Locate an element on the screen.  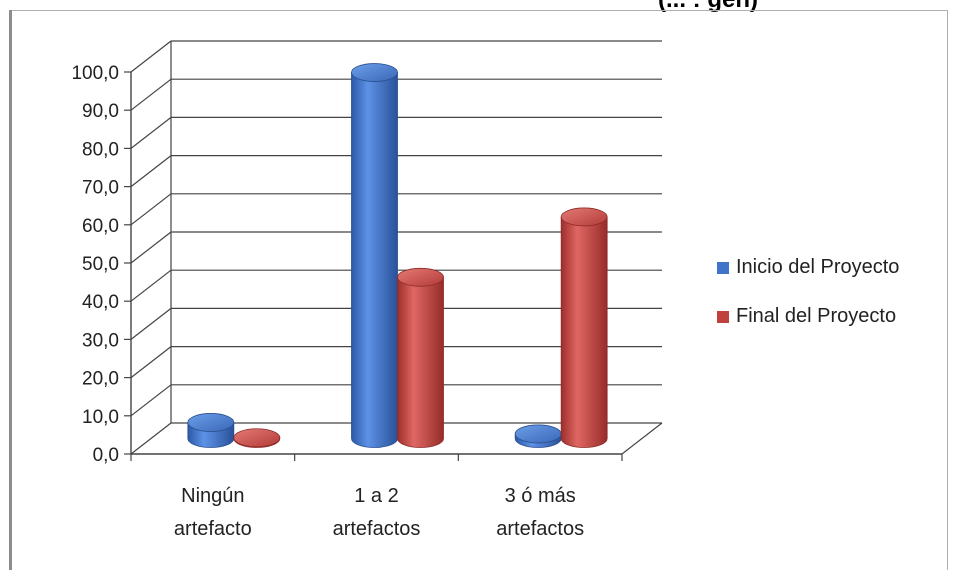
legend-item-inicio: Inicio del Proyecto is located at coordinates (808, 267).